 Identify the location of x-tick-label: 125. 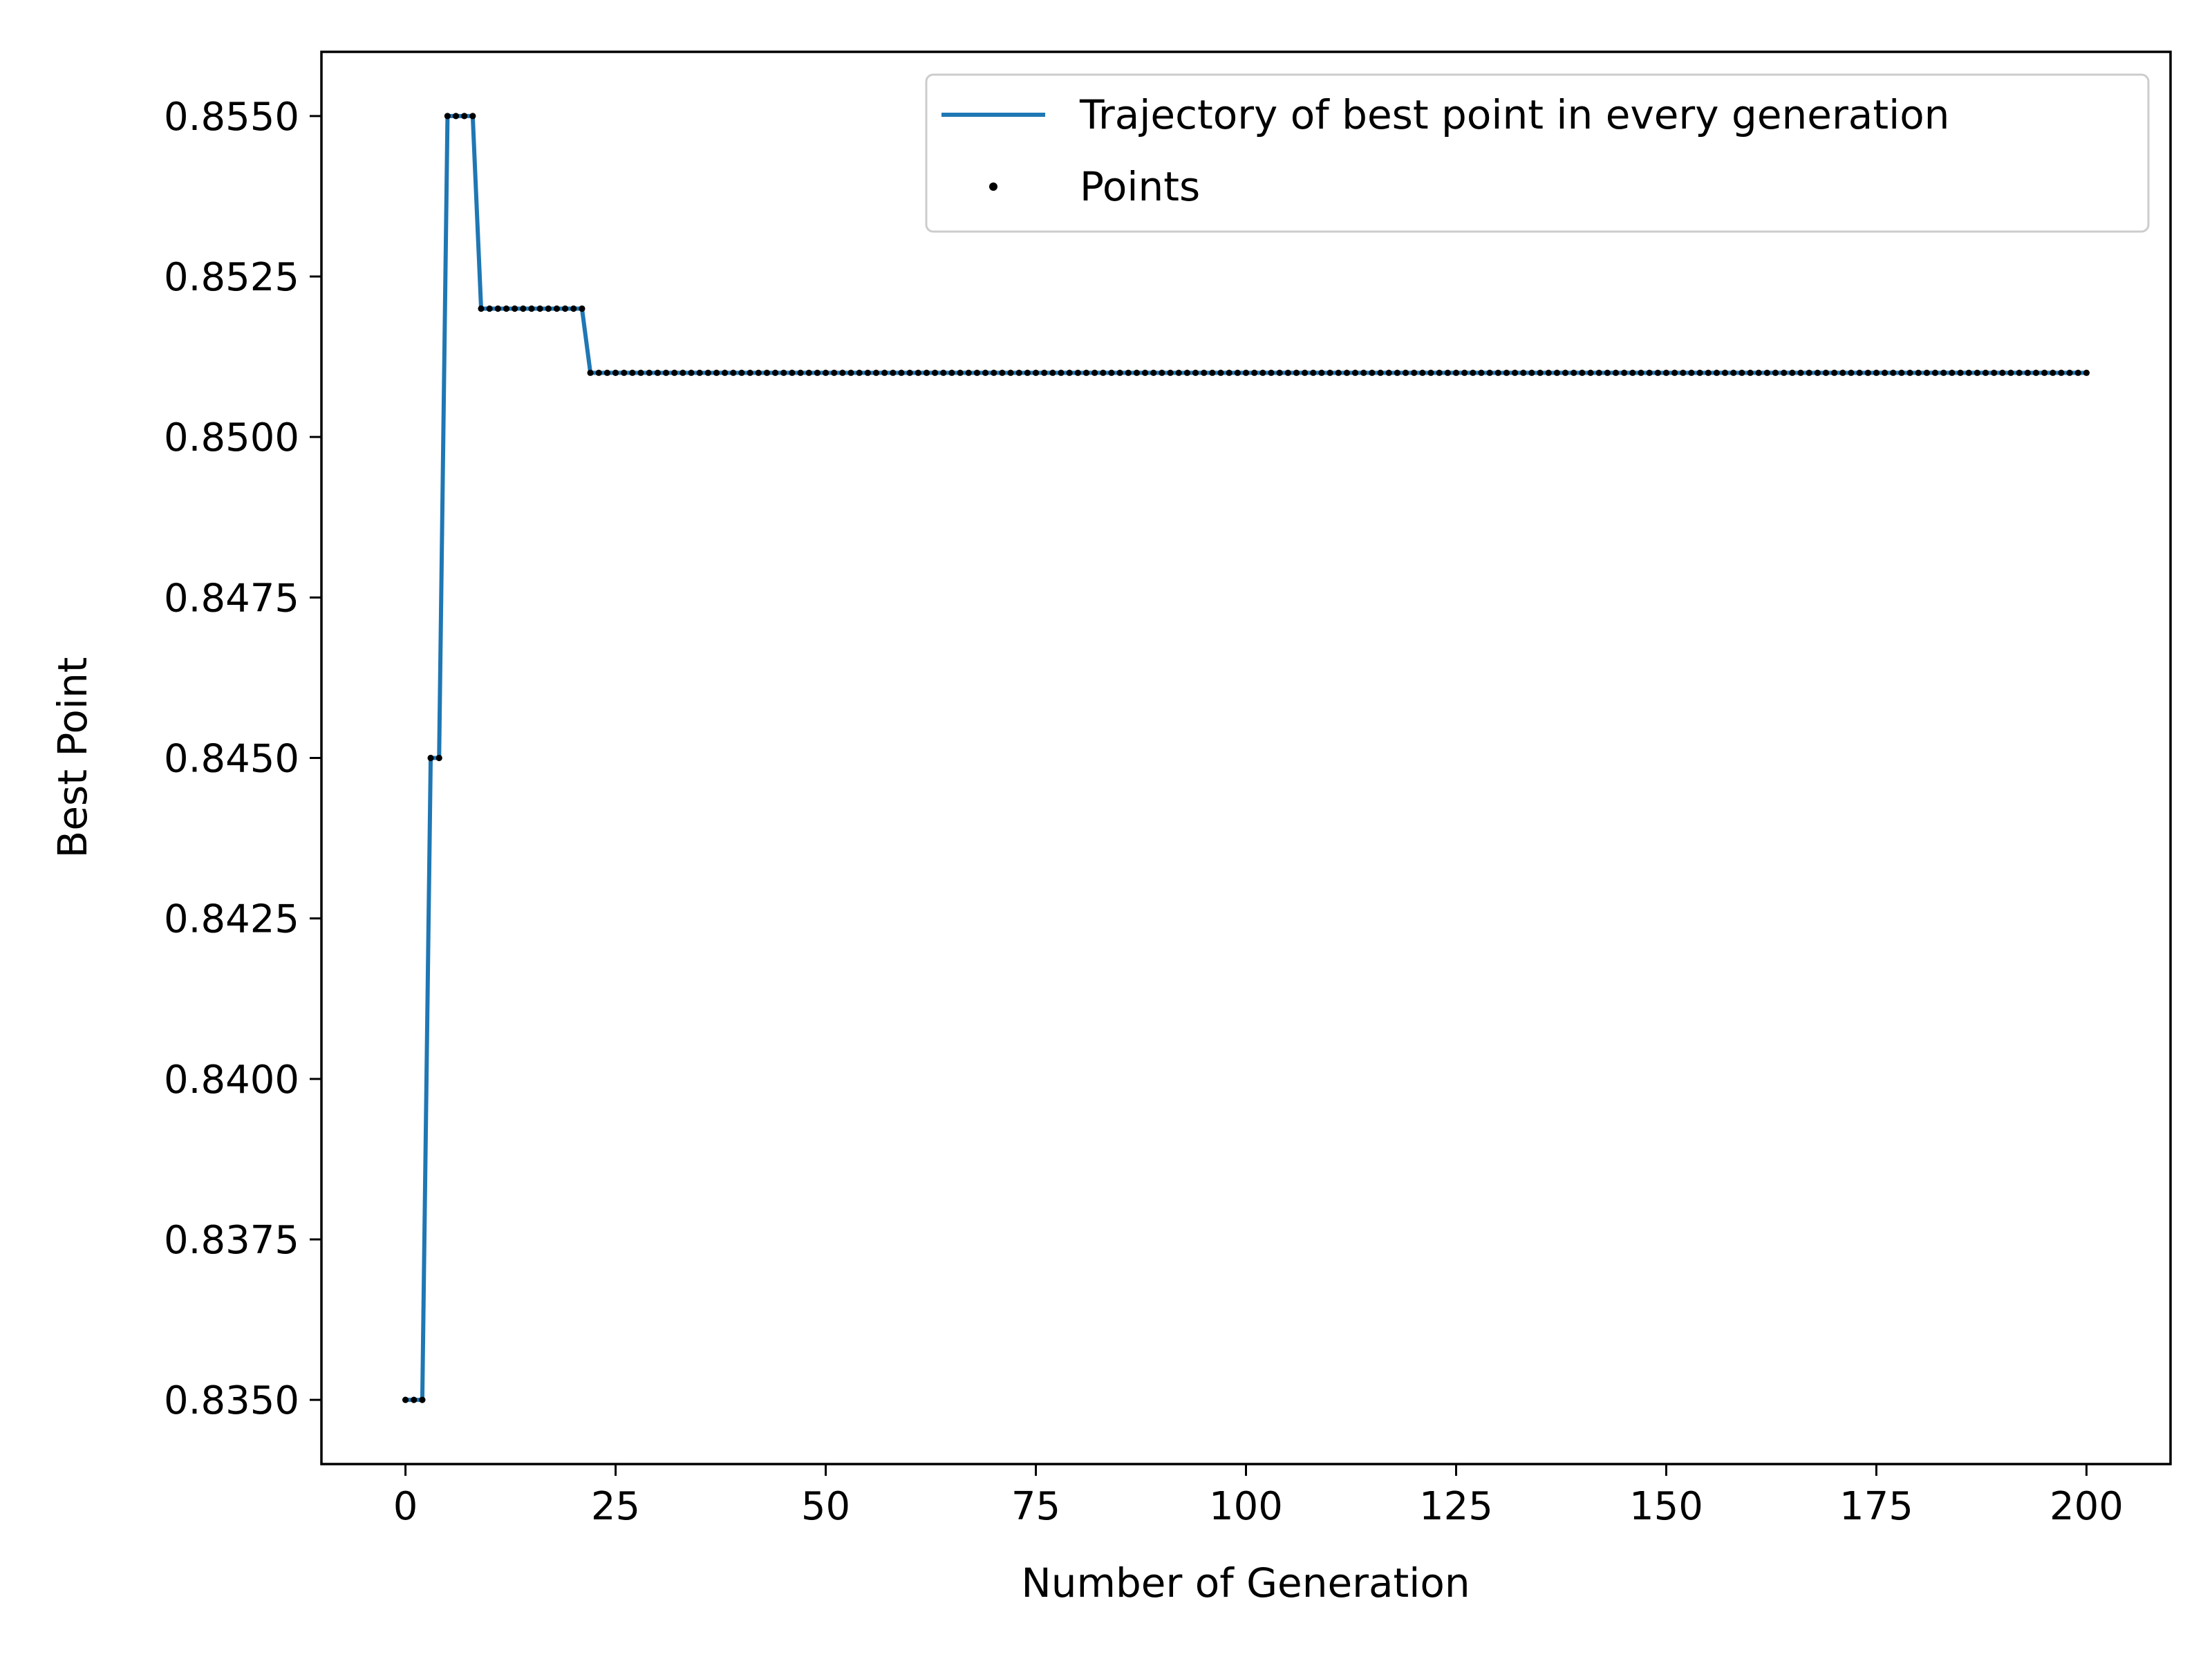
(1456, 1507).